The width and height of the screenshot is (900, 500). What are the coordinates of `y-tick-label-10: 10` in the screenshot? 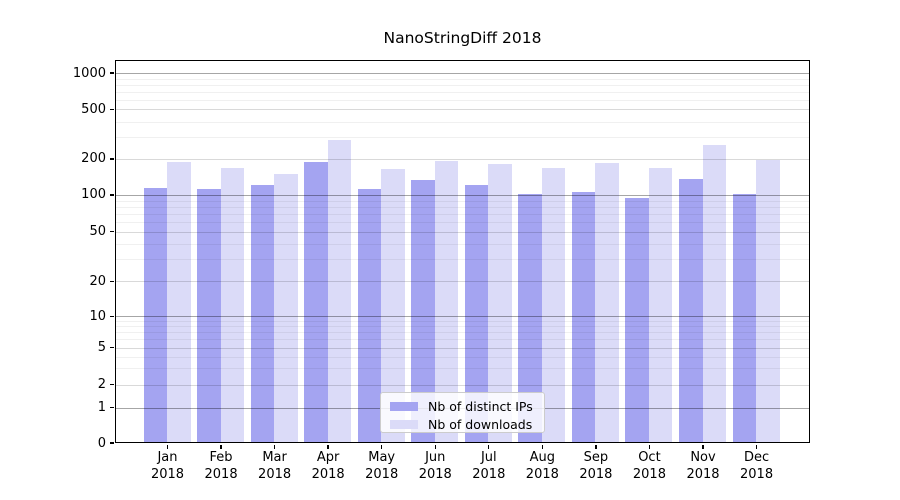 It's located at (97, 316).